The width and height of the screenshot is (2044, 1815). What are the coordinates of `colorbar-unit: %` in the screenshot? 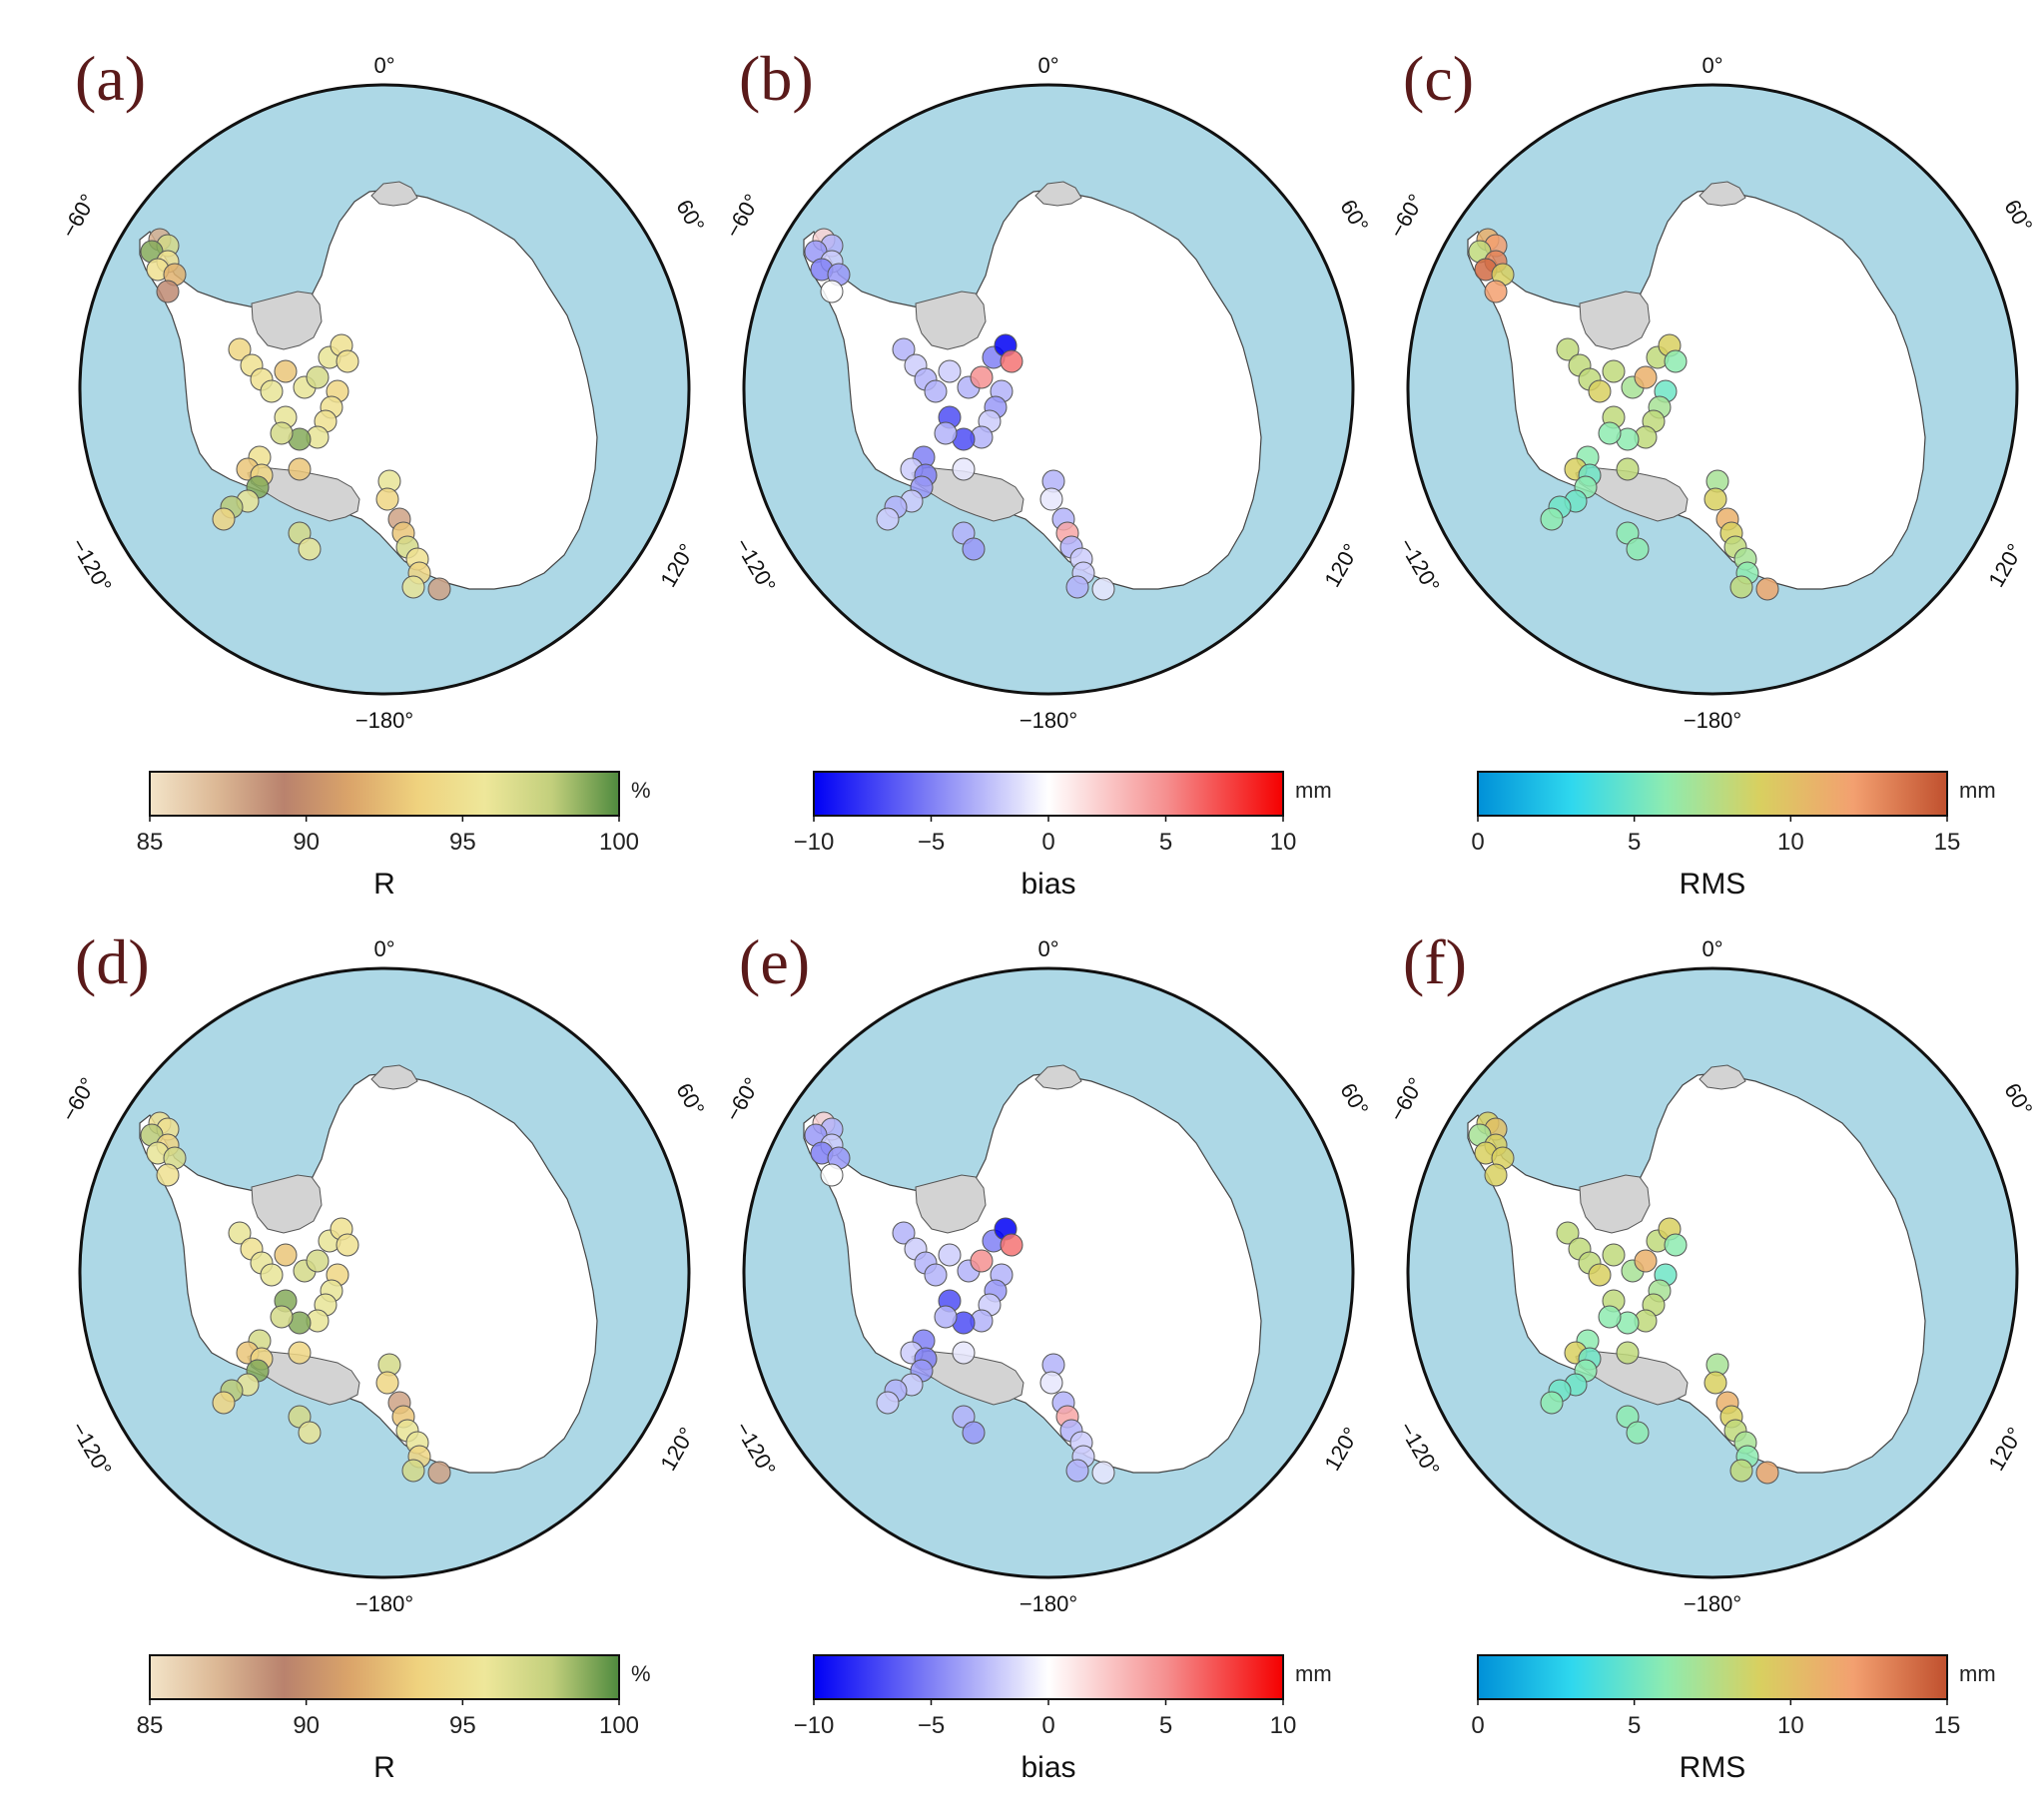 It's located at (641, 790).